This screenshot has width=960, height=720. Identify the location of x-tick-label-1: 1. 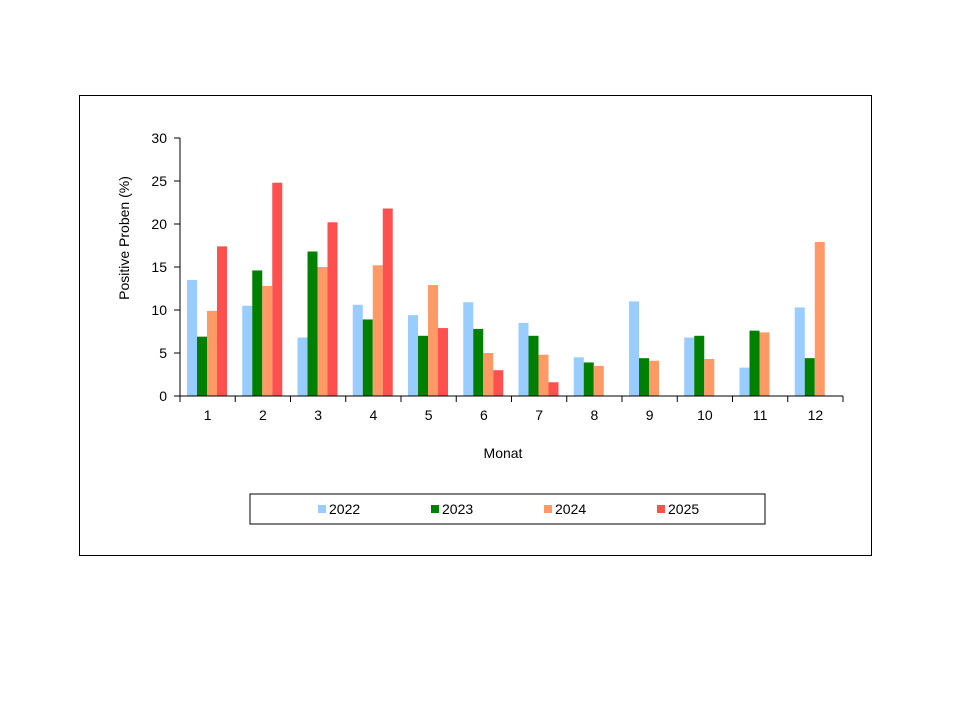
(208, 415).